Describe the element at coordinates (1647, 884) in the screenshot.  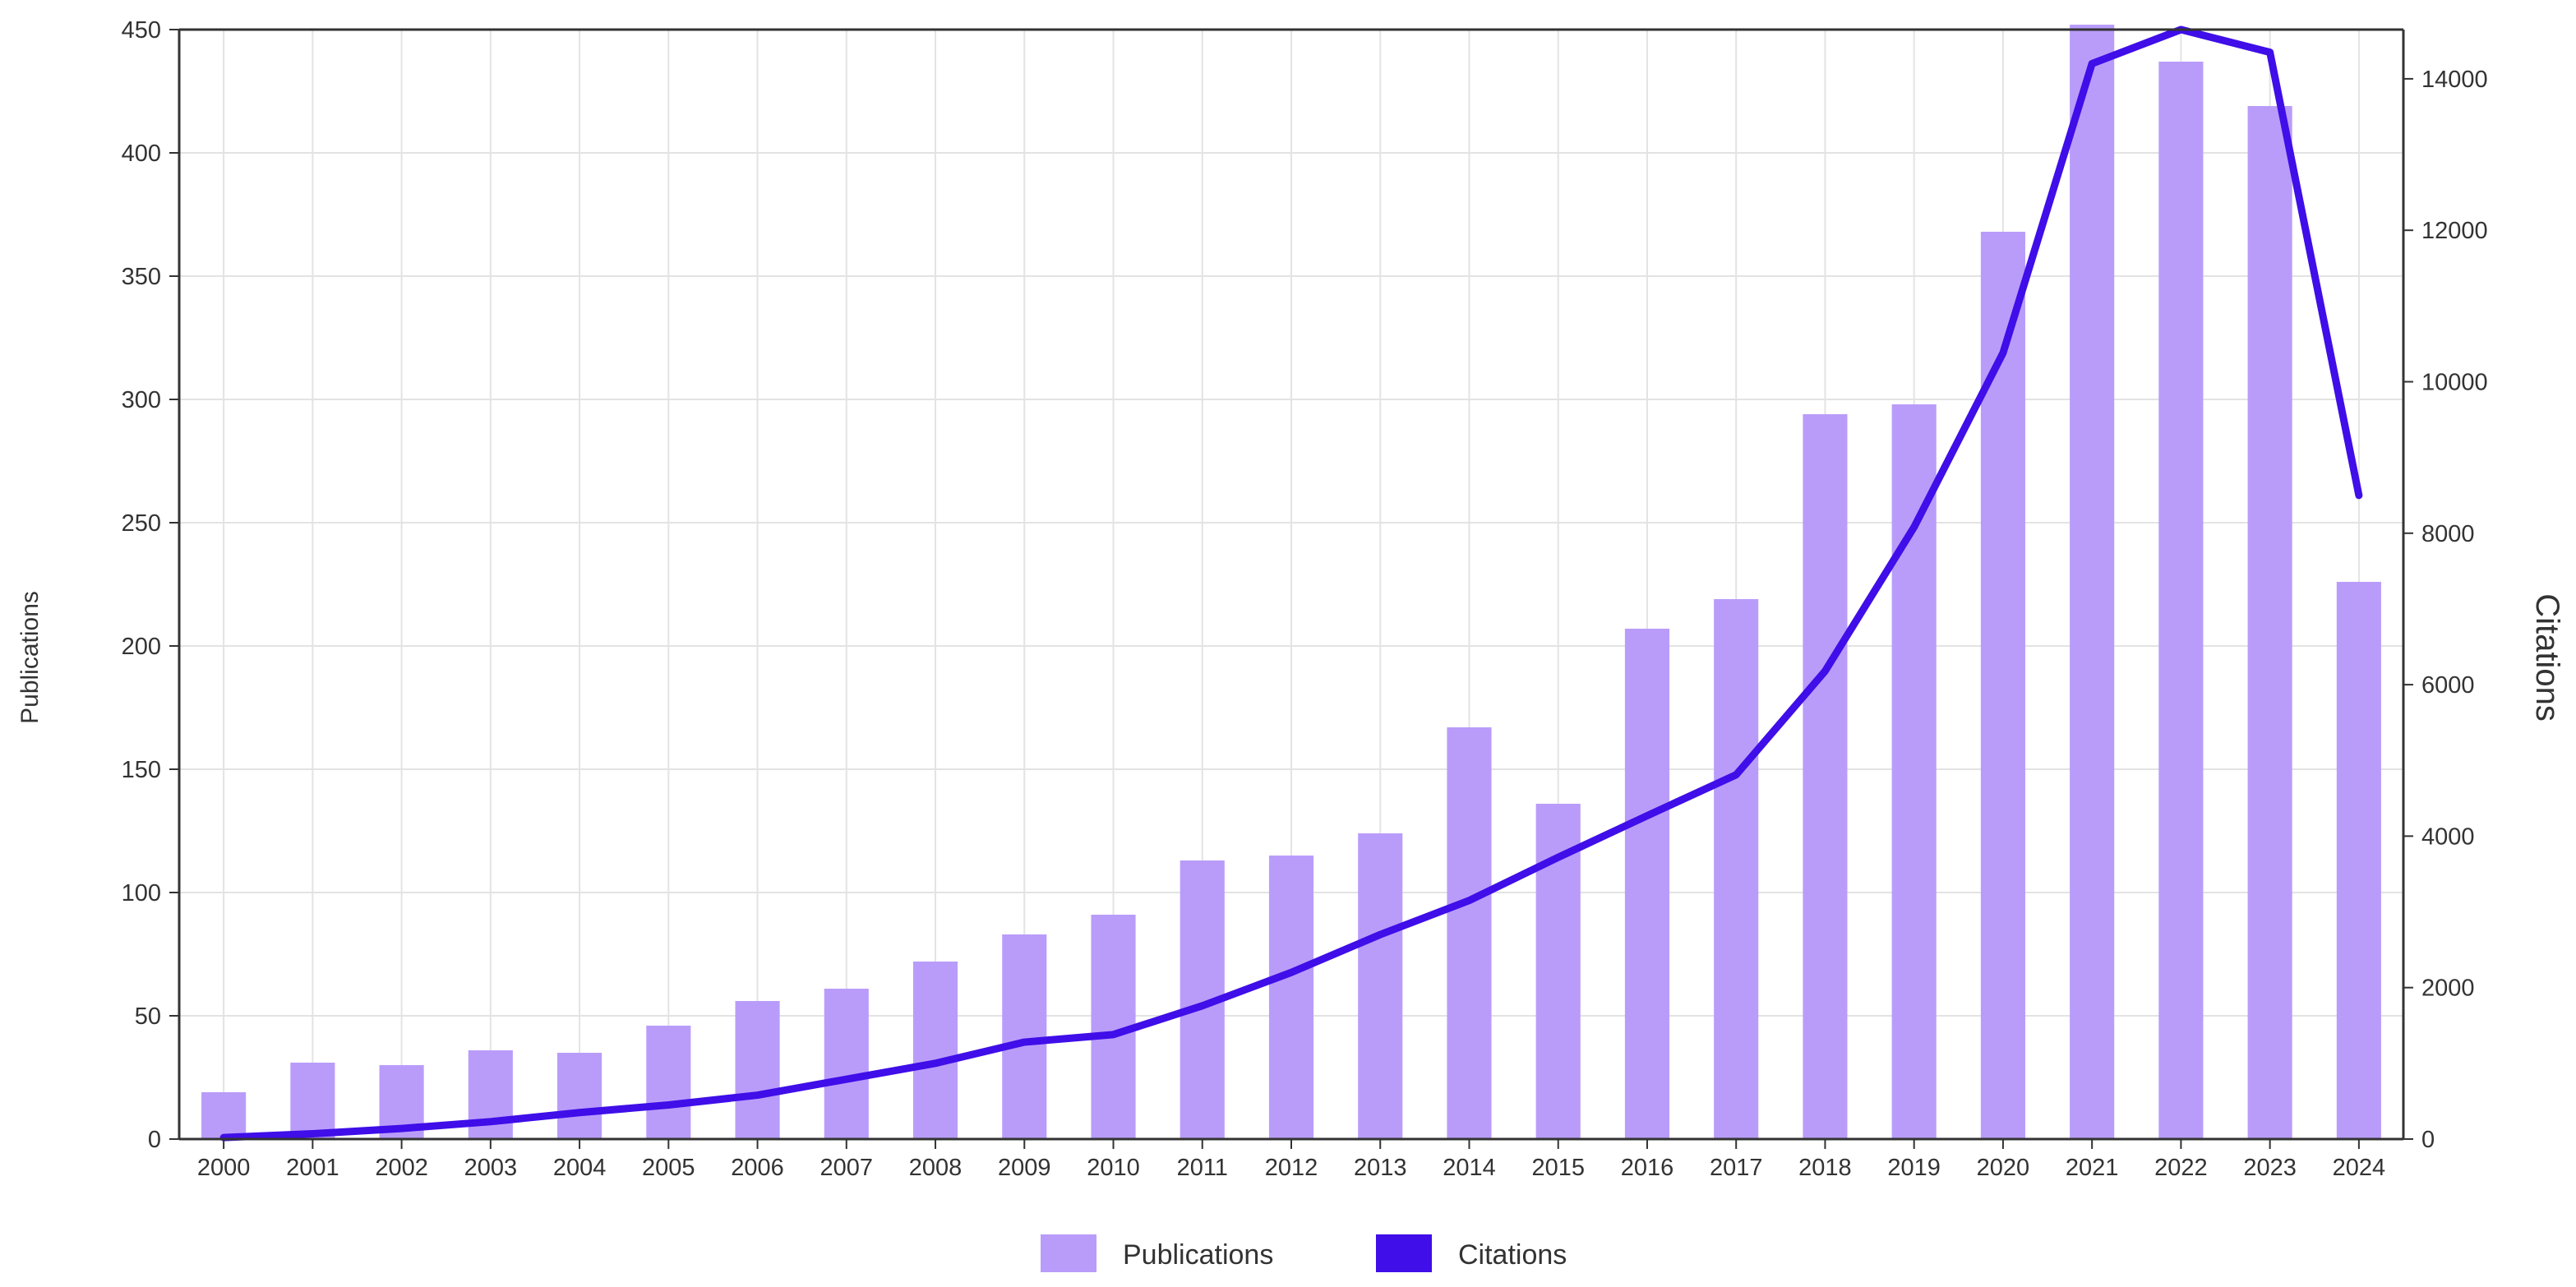
I see `bar-2016` at that location.